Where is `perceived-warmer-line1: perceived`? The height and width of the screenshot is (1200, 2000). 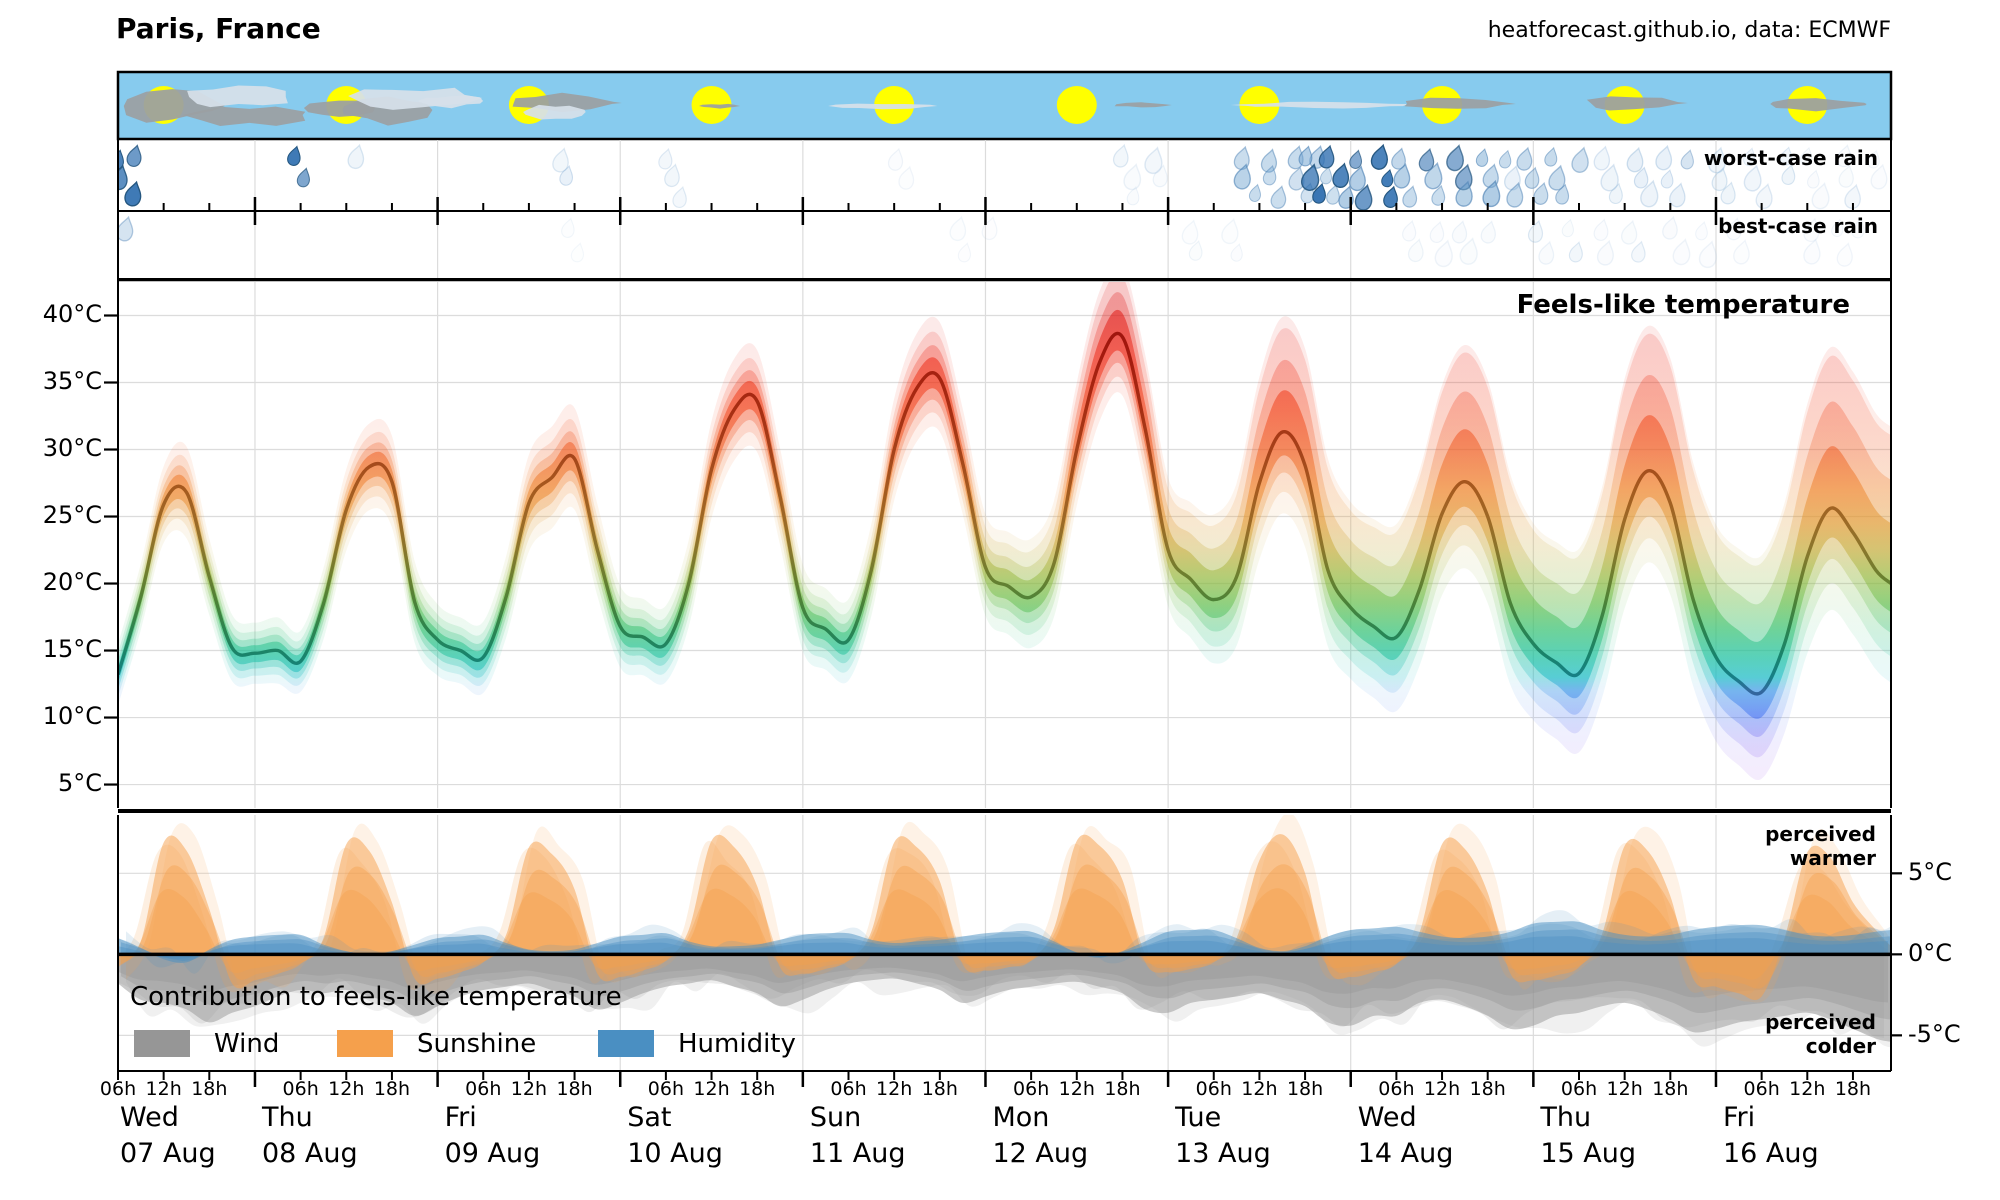
perceived-warmer-line1: perceived is located at coordinates (1820, 834).